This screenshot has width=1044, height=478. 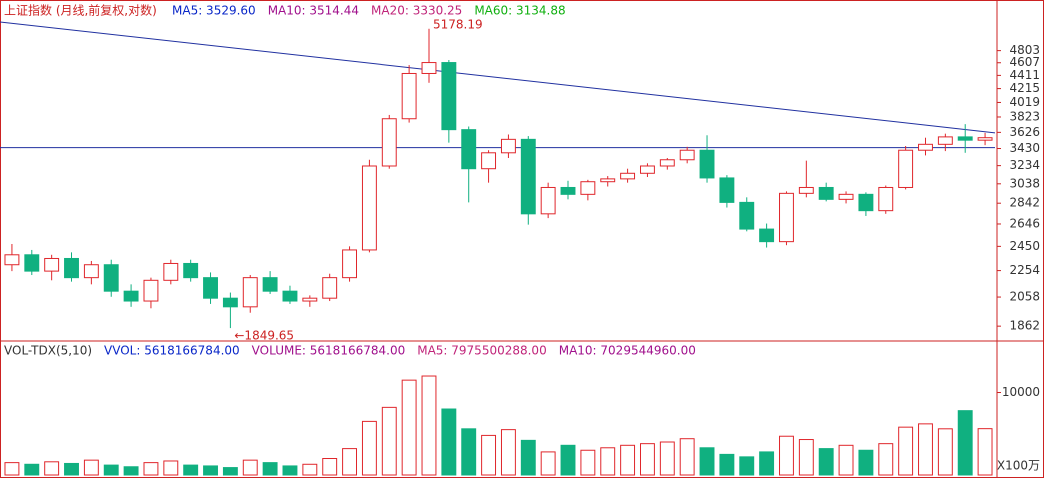 I want to click on legend-entry: MA20: 3330.25, so click(x=416, y=11).